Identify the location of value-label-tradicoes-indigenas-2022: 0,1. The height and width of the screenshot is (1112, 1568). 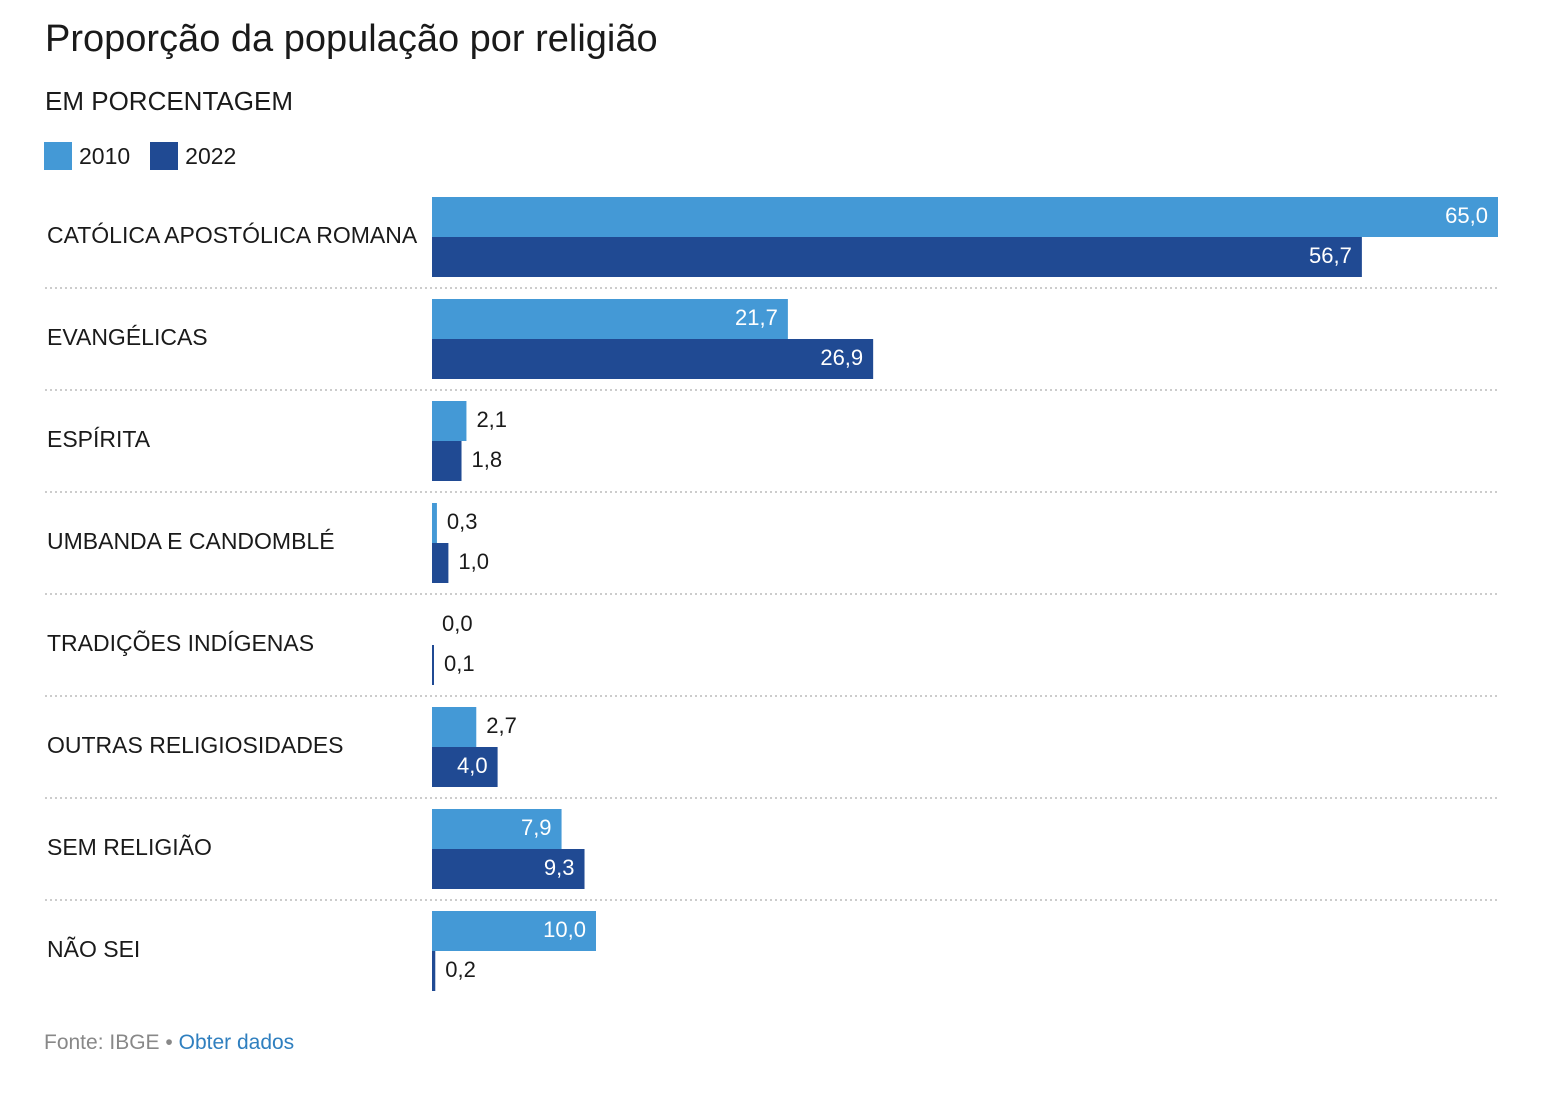
(459, 663).